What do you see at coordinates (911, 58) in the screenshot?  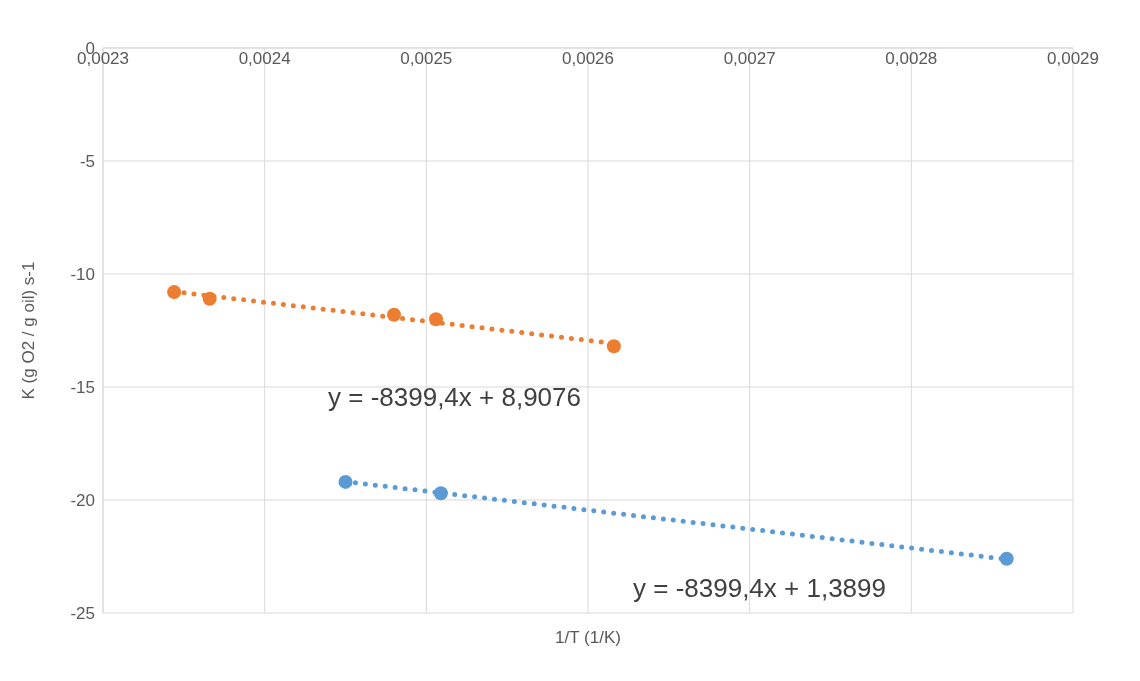 I see `x-tick-label: 0,0028` at bounding box center [911, 58].